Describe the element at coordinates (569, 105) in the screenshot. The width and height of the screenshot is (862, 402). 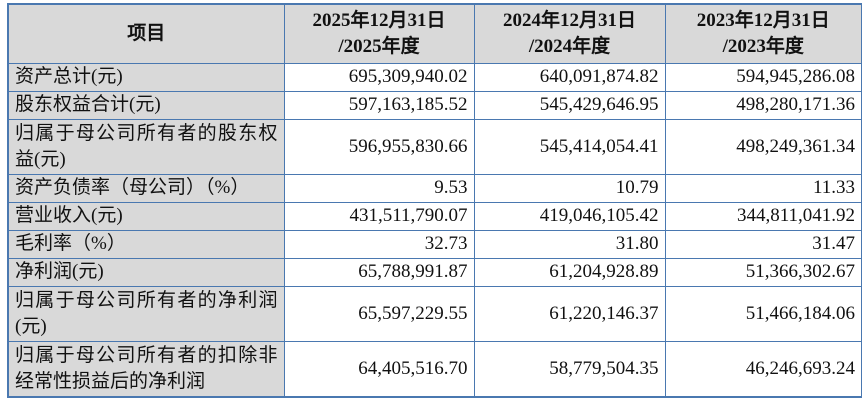
I see `row-value-2024: 545,429,646.95` at that location.